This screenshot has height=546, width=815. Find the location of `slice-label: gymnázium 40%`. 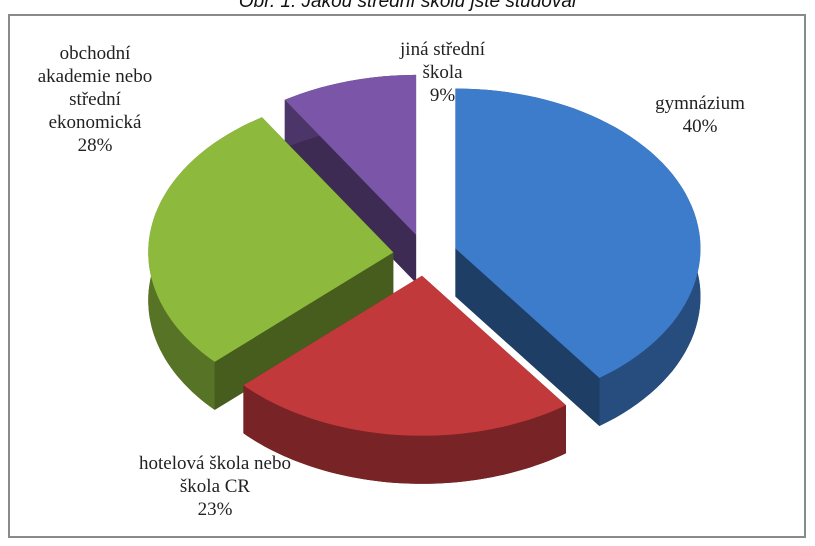

slice-label: gymnázium 40% is located at coordinates (700, 115).